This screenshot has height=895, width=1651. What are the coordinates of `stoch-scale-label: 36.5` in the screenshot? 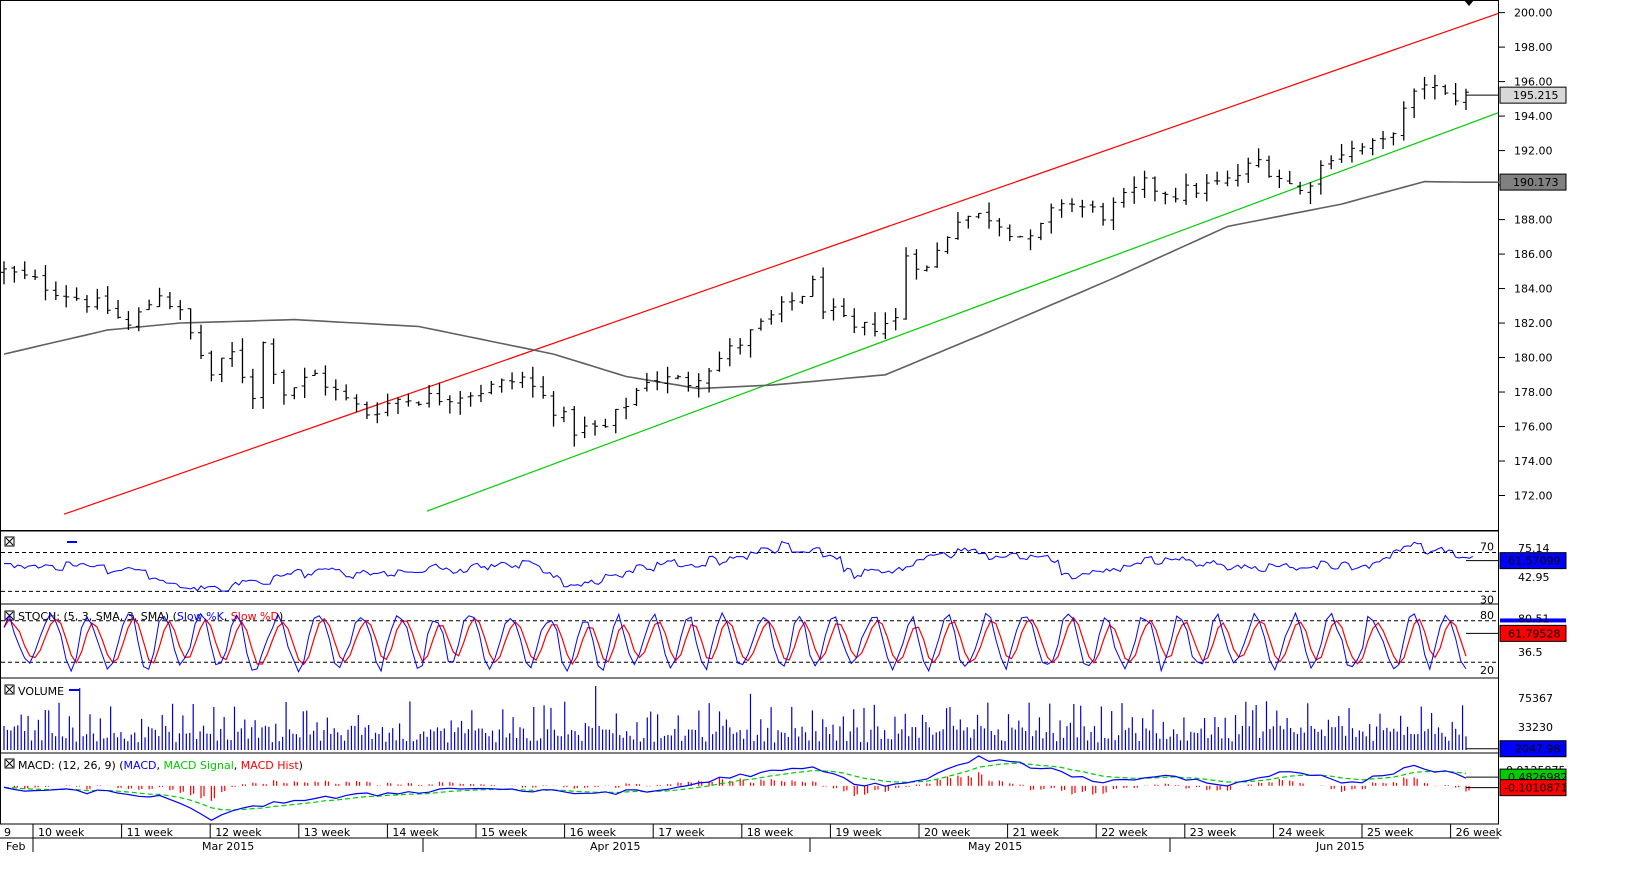 It's located at (1530, 652).